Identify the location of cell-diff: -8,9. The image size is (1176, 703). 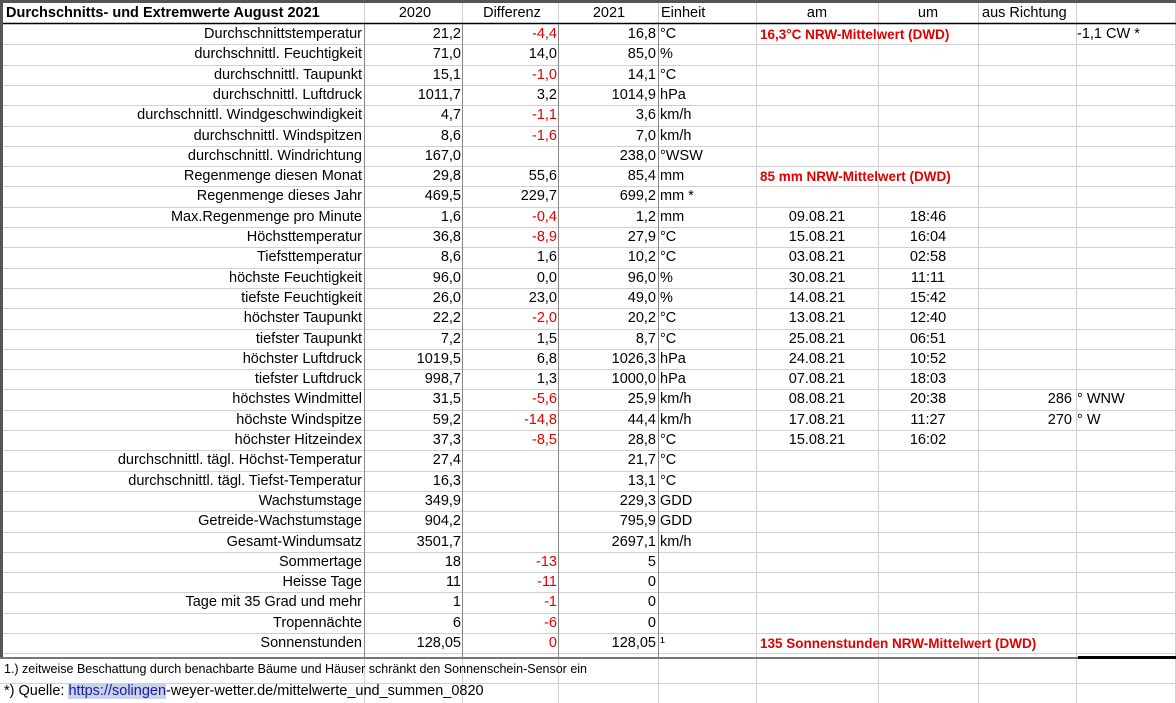
(544, 237).